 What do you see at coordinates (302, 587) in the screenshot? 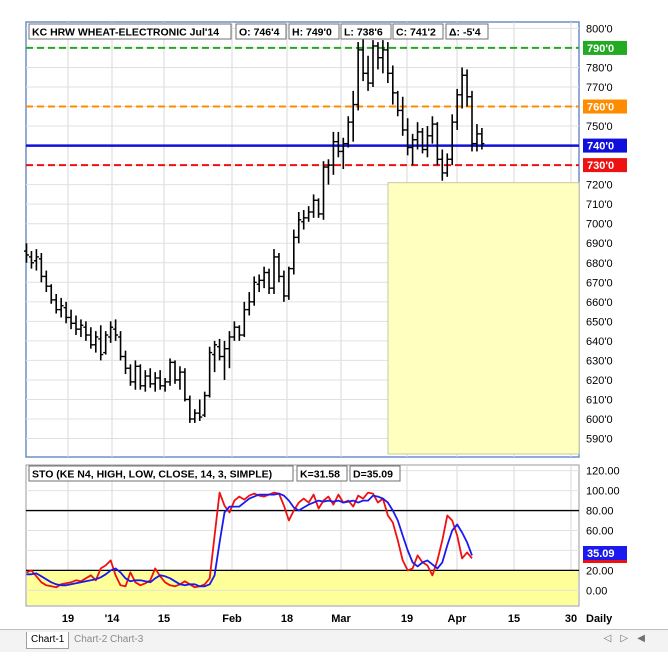
I see `osc-shaded-zone` at bounding box center [302, 587].